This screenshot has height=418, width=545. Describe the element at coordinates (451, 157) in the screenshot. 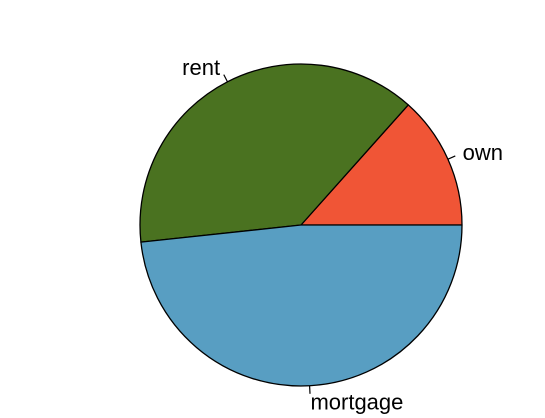

I see `leader-line-own` at that location.